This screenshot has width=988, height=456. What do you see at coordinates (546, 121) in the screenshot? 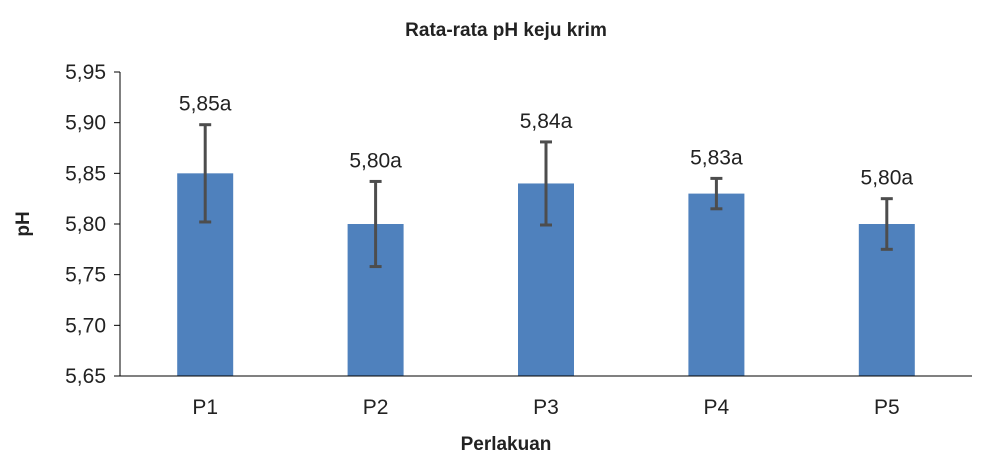
I see `data-label-p3: 5,84a` at bounding box center [546, 121].